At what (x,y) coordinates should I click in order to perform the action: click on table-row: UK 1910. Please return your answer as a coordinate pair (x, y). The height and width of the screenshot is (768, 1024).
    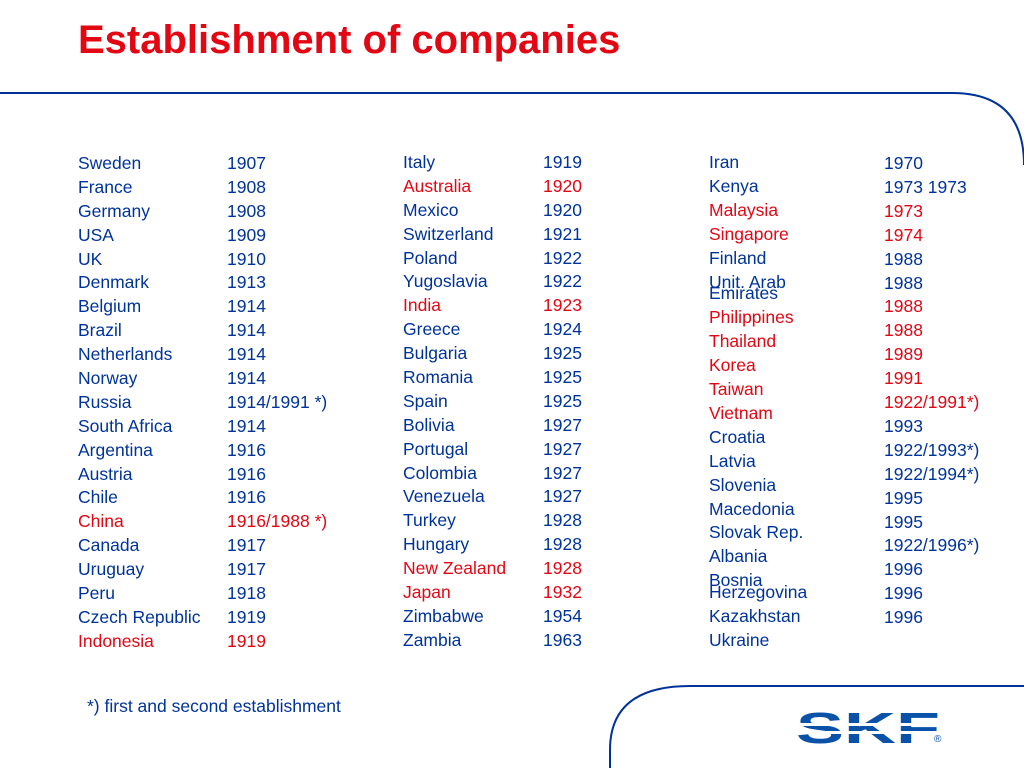
    Looking at the image, I should click on (238, 261).